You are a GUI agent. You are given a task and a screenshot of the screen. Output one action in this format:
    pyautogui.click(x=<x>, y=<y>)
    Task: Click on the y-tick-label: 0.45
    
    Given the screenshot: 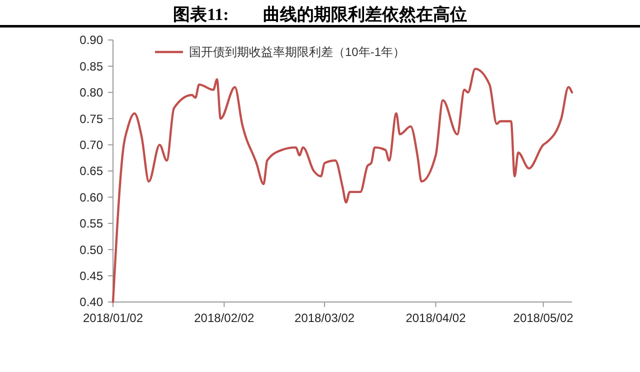 What is the action you would take?
    pyautogui.click(x=92, y=276)
    